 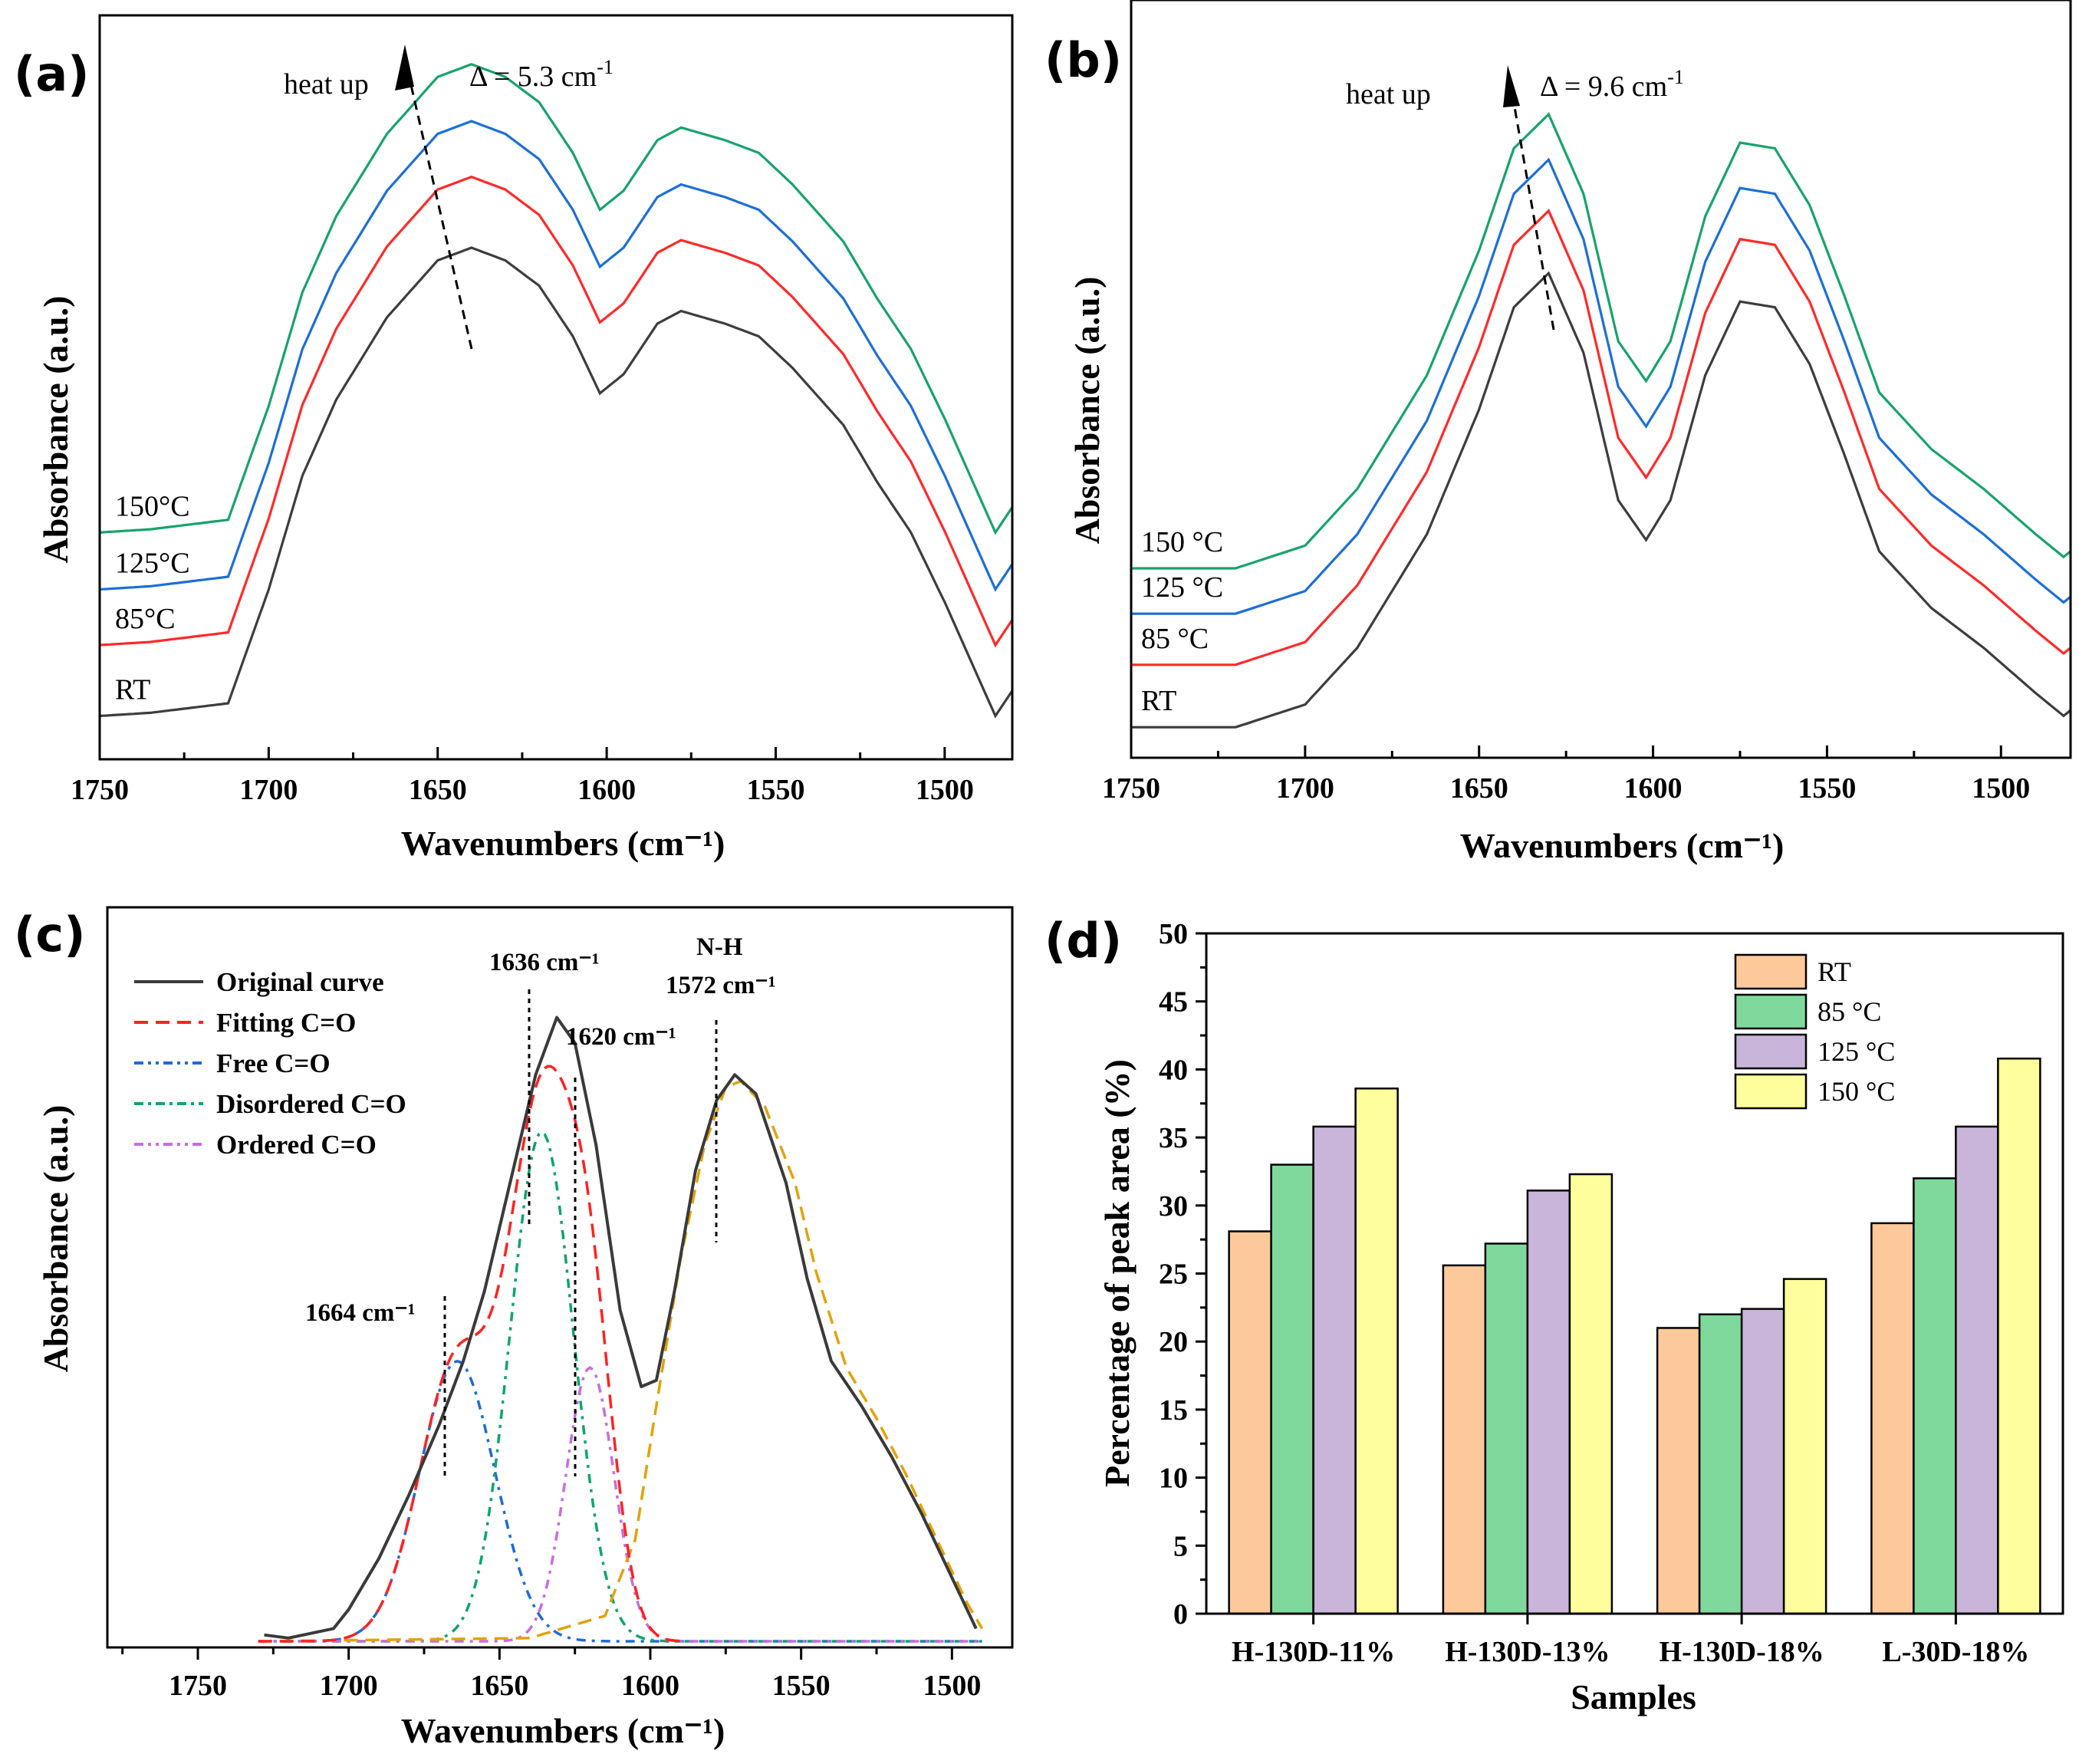 What do you see at coordinates (1591, 1394) in the screenshot?
I see `bar-h-130d-13--150c` at bounding box center [1591, 1394].